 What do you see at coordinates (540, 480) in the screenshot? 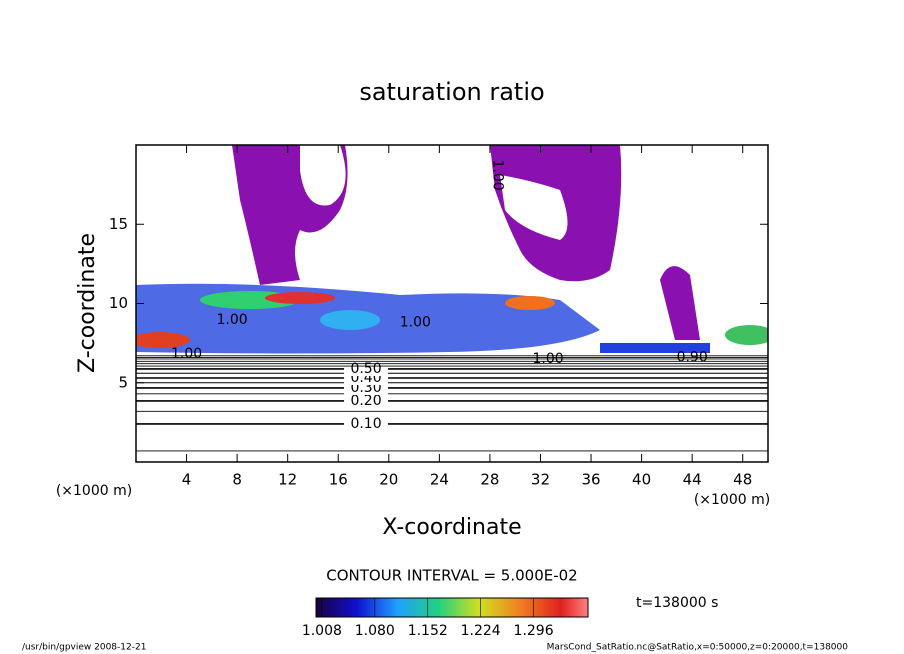
I see `x-tick-label: 32` at bounding box center [540, 480].